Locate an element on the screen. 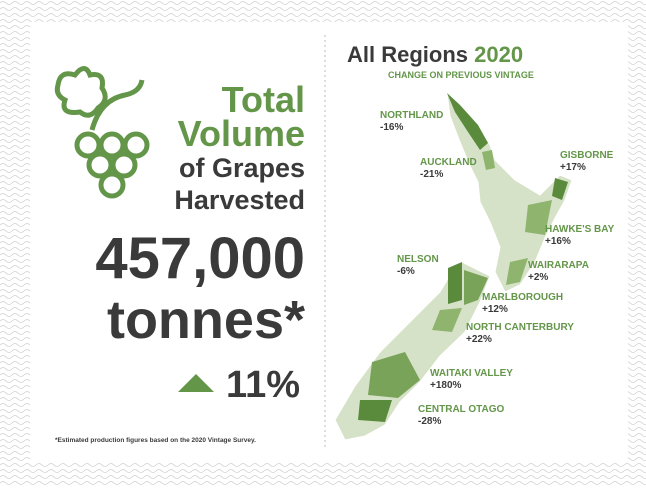 The height and width of the screenshot is (492, 646). map-subtitle: CHANGE ON PREVIOUS VINTAGE is located at coordinates (461, 75).